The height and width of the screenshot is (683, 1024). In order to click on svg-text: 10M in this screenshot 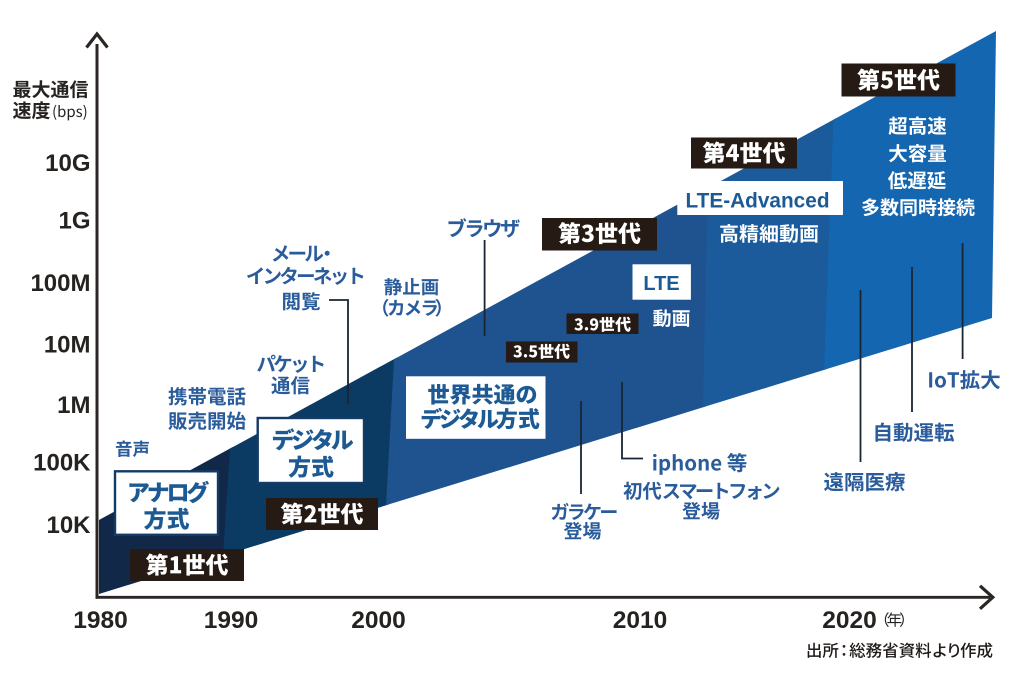, I will do `click(67, 345)`.